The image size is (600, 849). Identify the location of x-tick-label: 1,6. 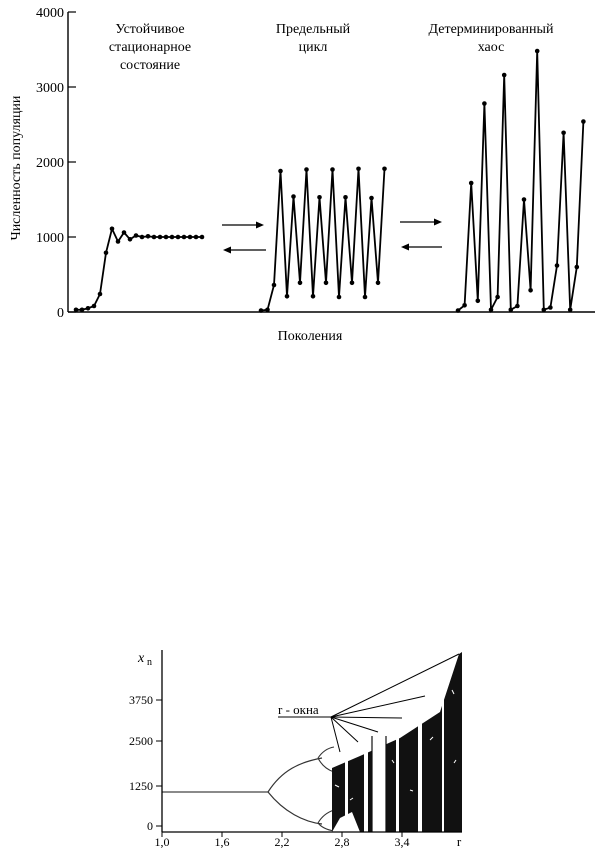
(222, 842).